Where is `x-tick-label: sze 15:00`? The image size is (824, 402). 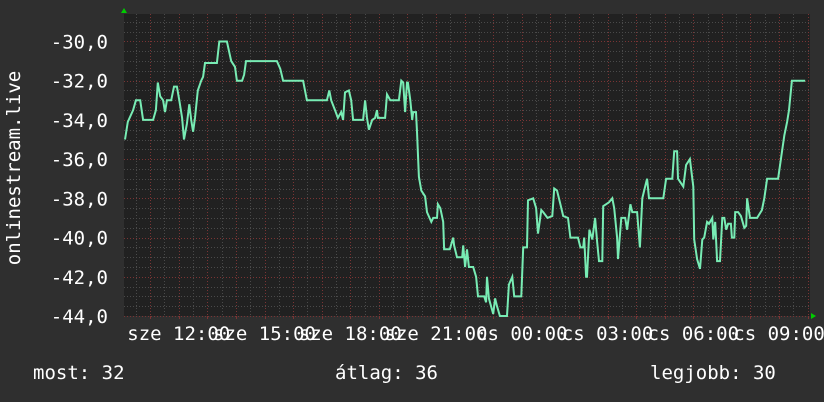 x-tick-label: sze 15:00 is located at coordinates (264, 334).